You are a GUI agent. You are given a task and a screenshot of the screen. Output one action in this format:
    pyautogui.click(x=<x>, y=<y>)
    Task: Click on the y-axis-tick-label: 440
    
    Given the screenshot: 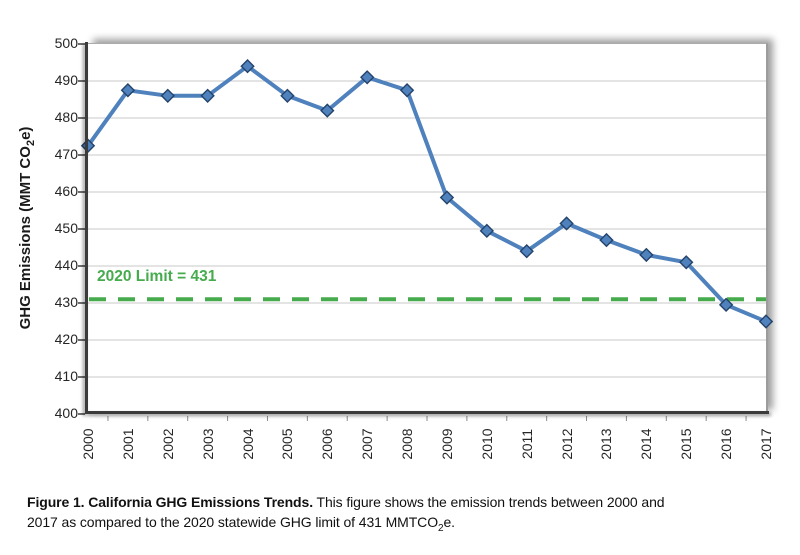 What is the action you would take?
    pyautogui.click(x=66, y=265)
    